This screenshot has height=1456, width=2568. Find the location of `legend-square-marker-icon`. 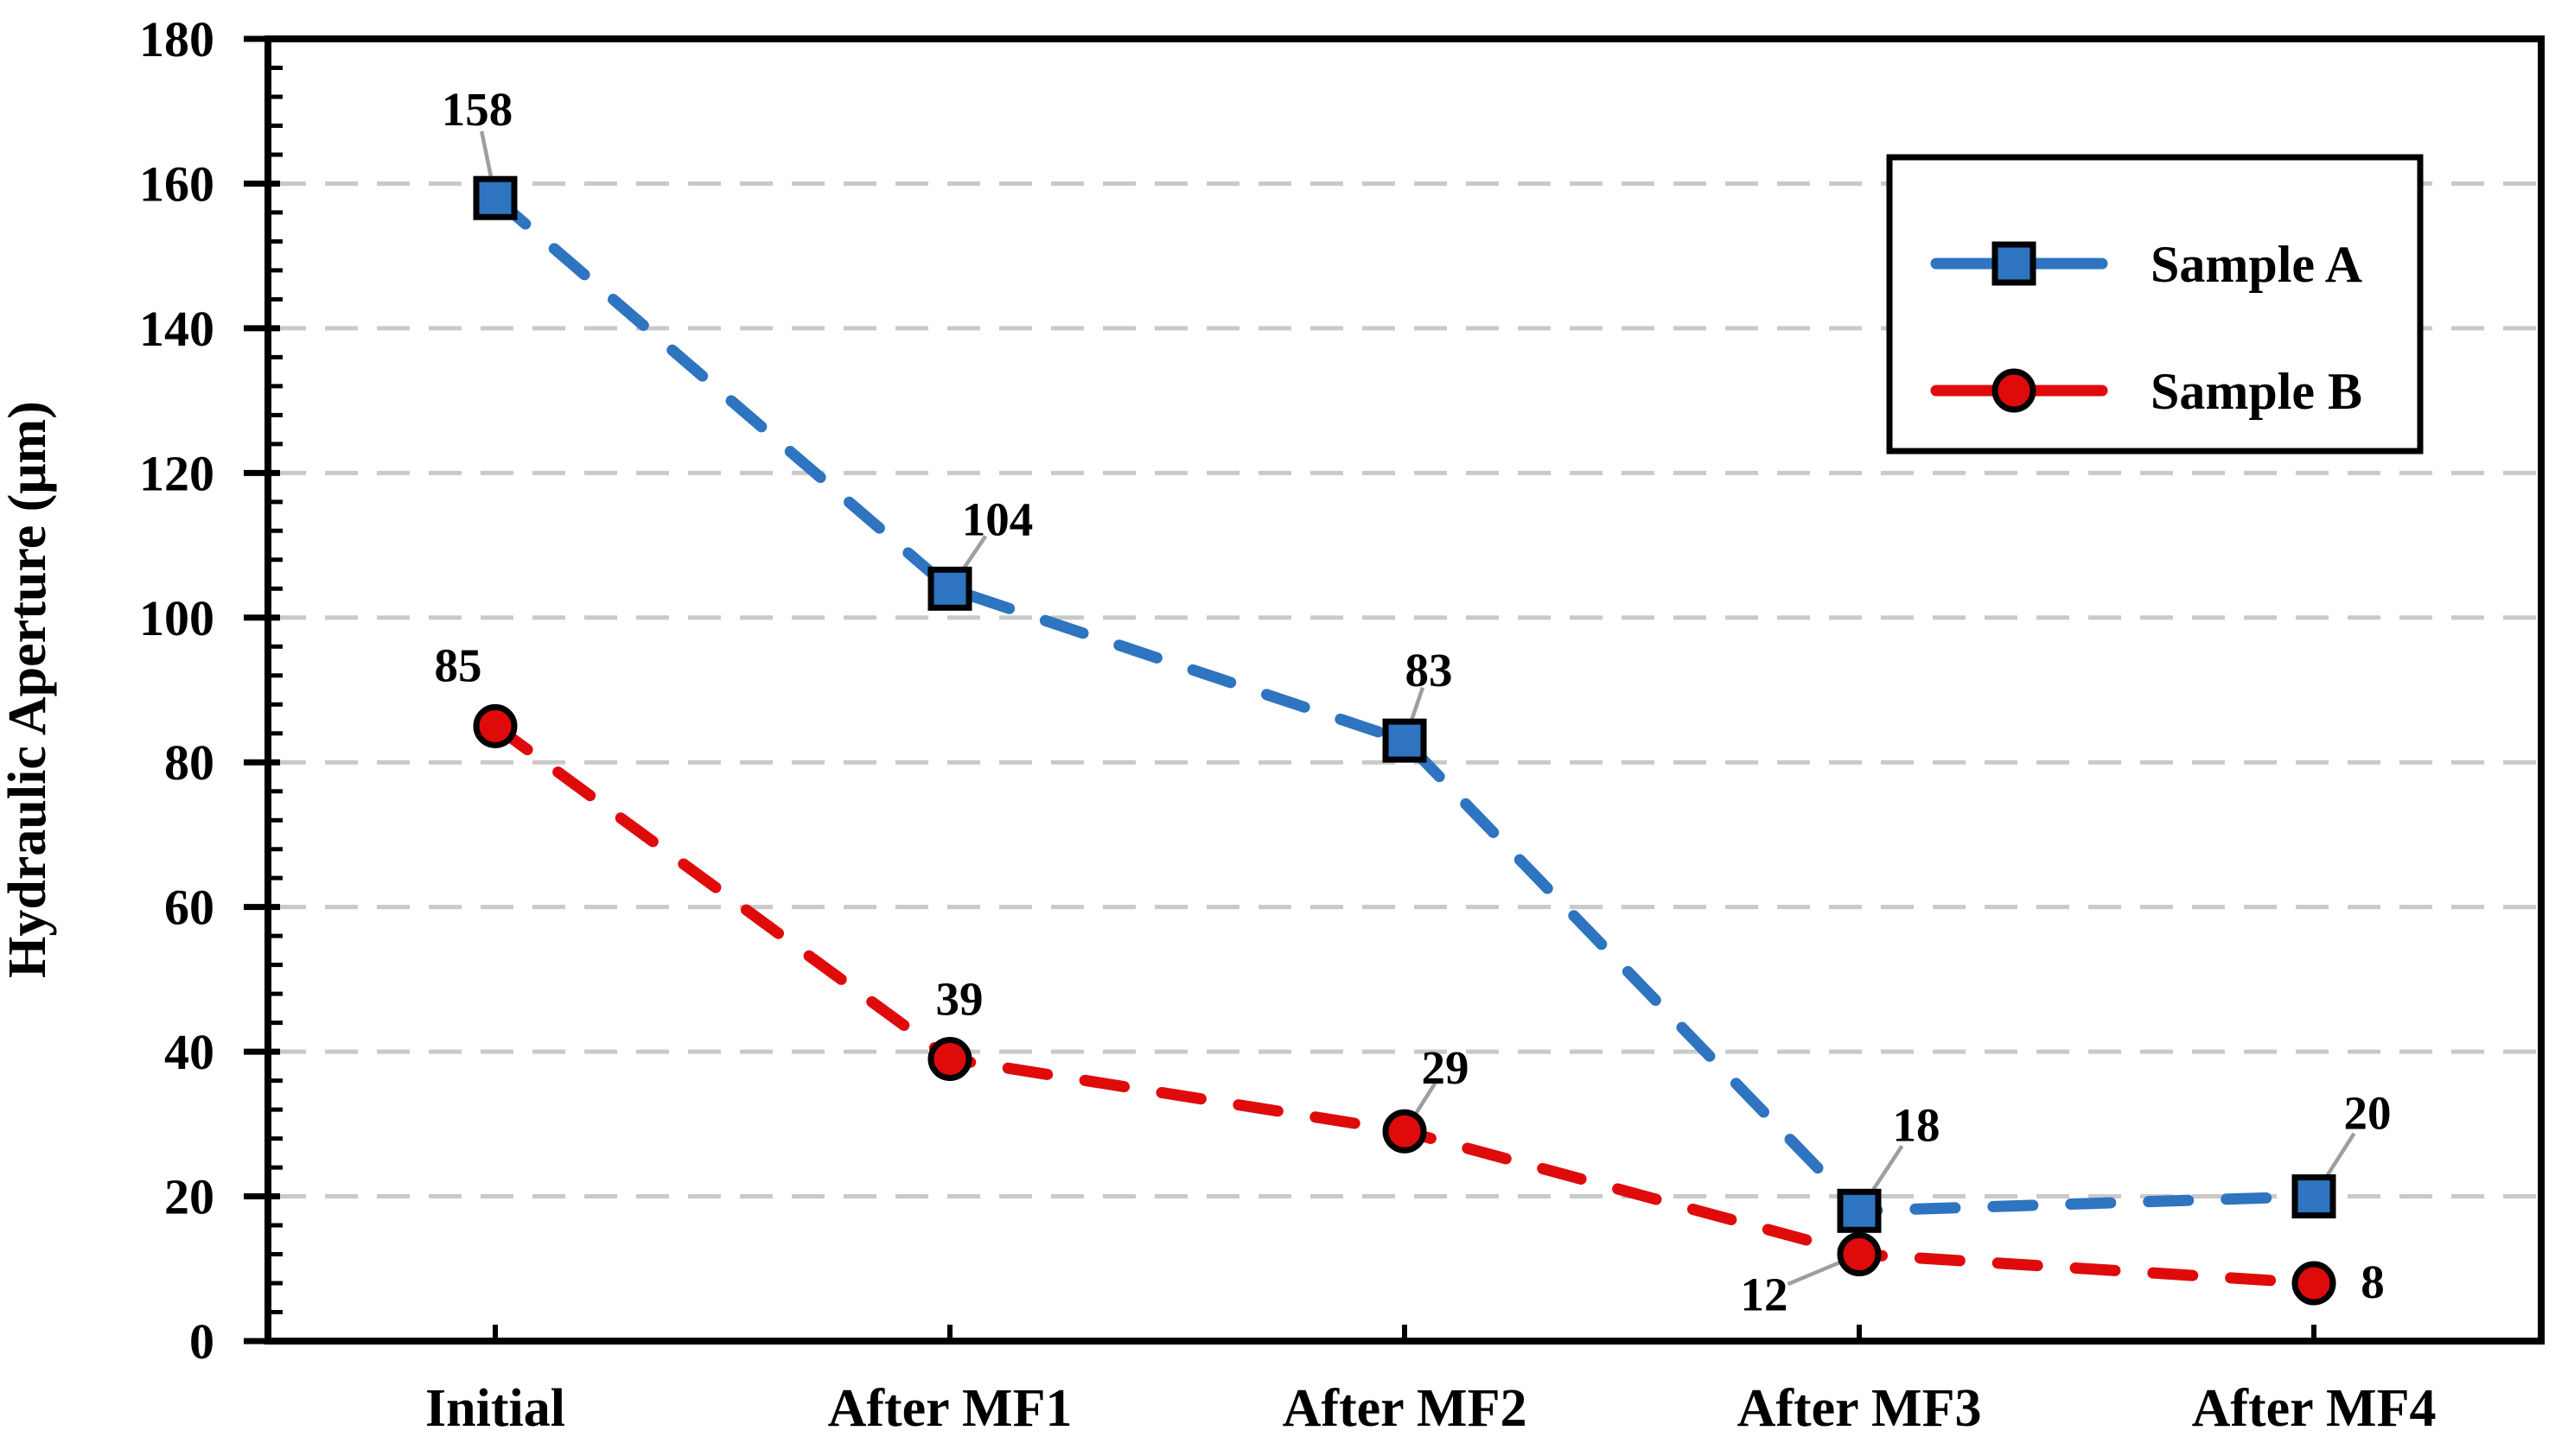

legend-square-marker-icon is located at coordinates (2013, 263).